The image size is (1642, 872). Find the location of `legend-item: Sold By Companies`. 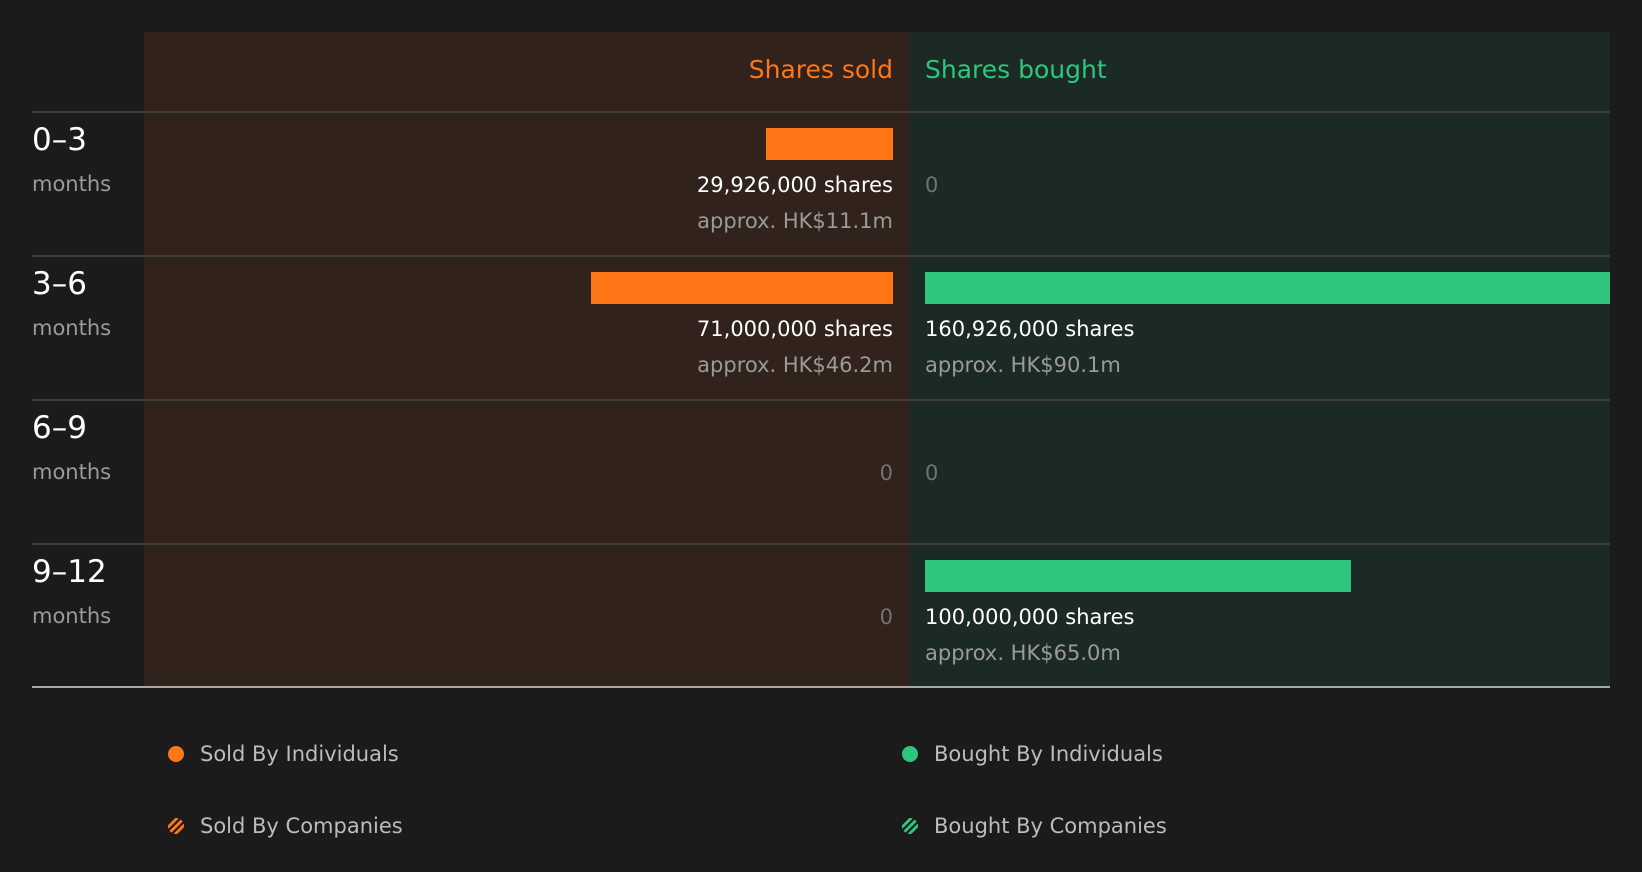

legend-item: Sold By Companies is located at coordinates (285, 826).